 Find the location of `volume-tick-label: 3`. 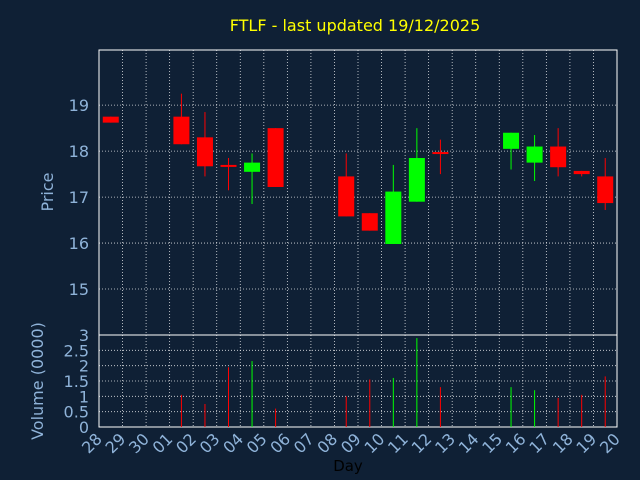

volume-tick-label: 3 is located at coordinates (84, 335).